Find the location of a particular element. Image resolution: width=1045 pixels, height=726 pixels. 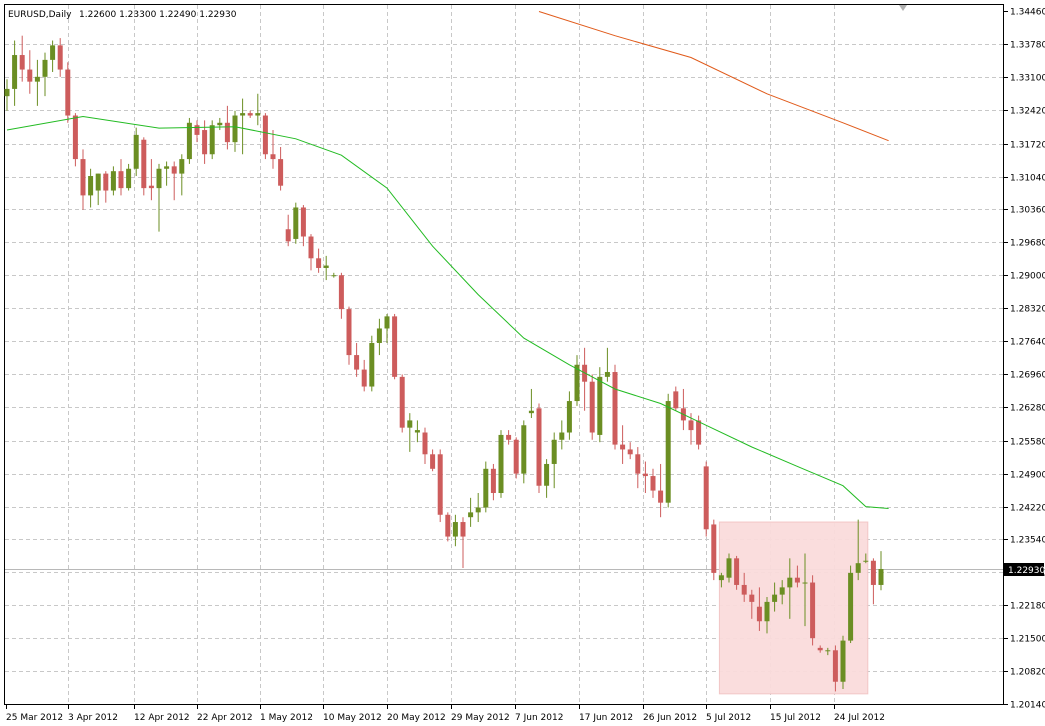

date-tick-label: 5 Jul 2012 is located at coordinates (728, 718).